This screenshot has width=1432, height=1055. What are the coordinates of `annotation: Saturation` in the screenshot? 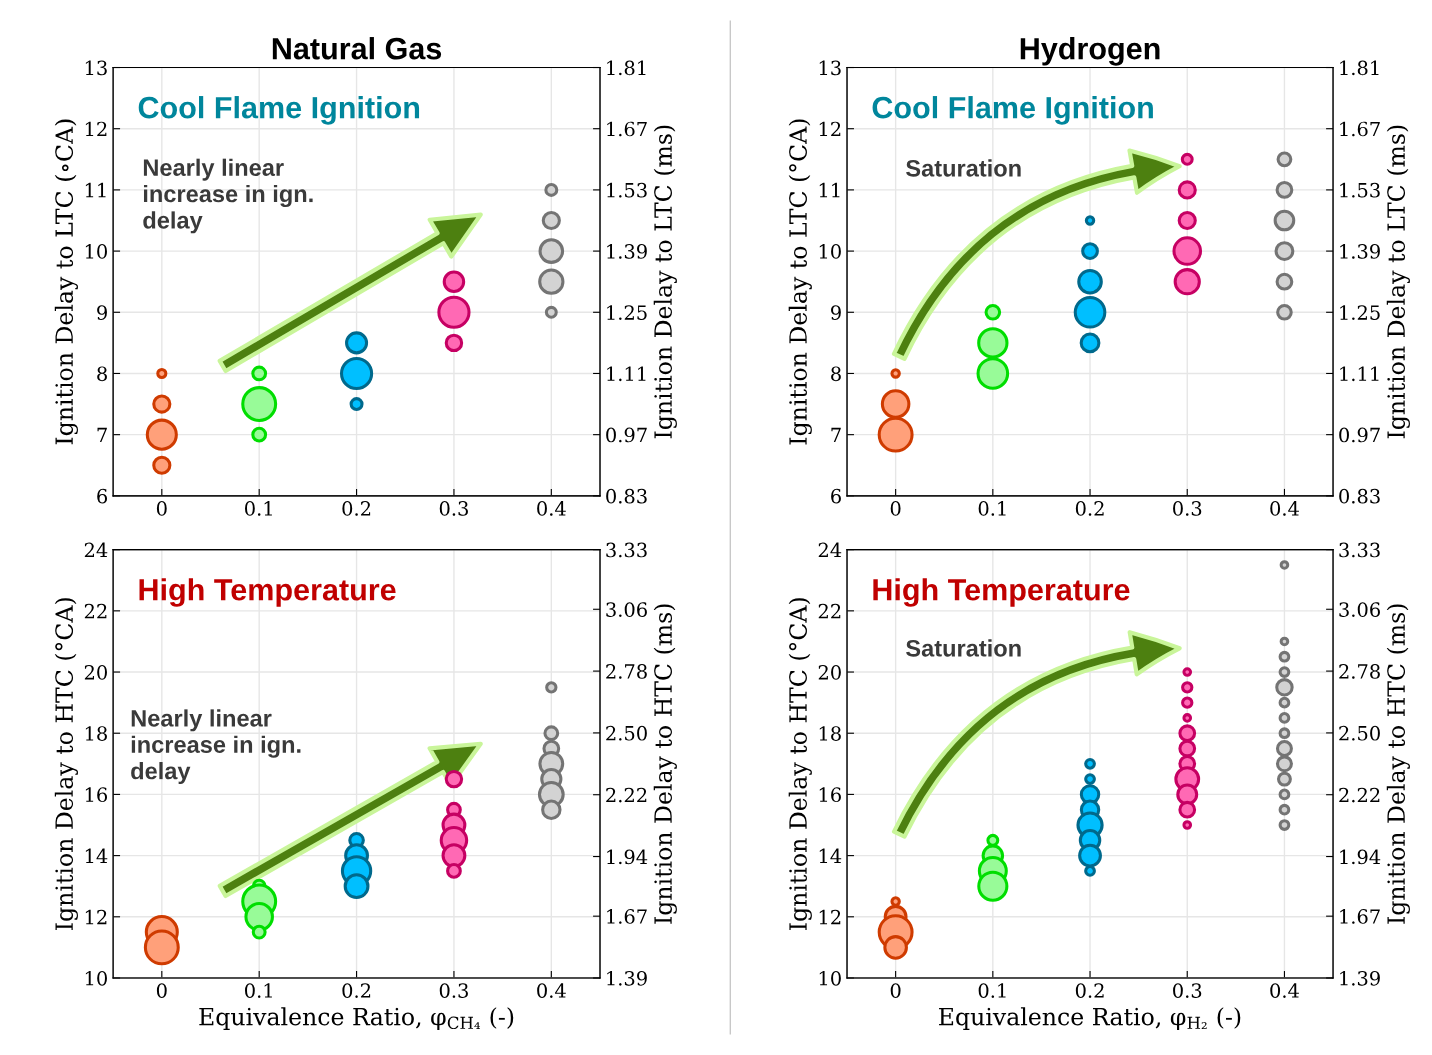 It's located at (963, 168).